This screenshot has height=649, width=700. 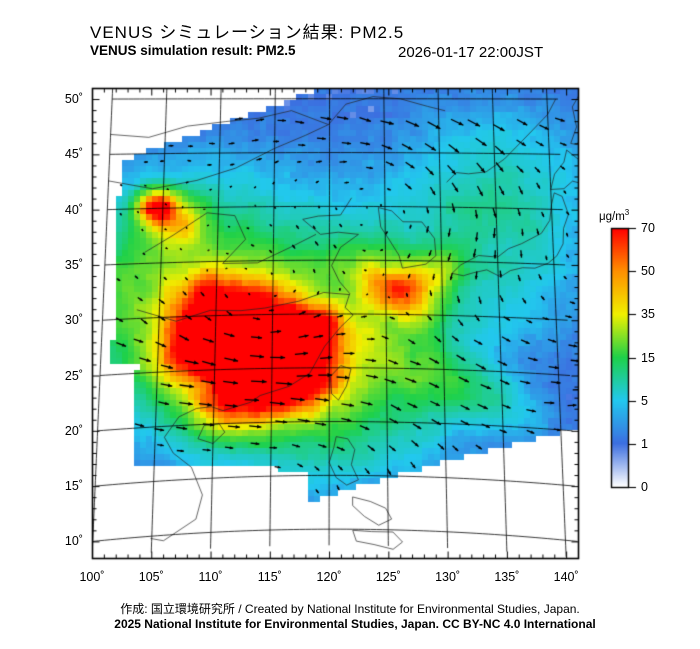 I want to click on x-axis-tick-label: 100˚, so click(x=92, y=577).